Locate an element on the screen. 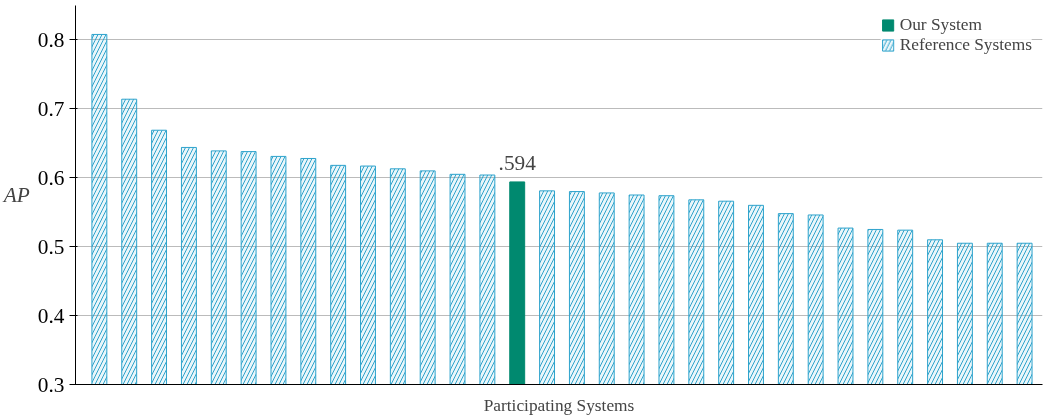 The height and width of the screenshot is (417, 1052). y-tick-label: 0.5 is located at coordinates (51, 246).